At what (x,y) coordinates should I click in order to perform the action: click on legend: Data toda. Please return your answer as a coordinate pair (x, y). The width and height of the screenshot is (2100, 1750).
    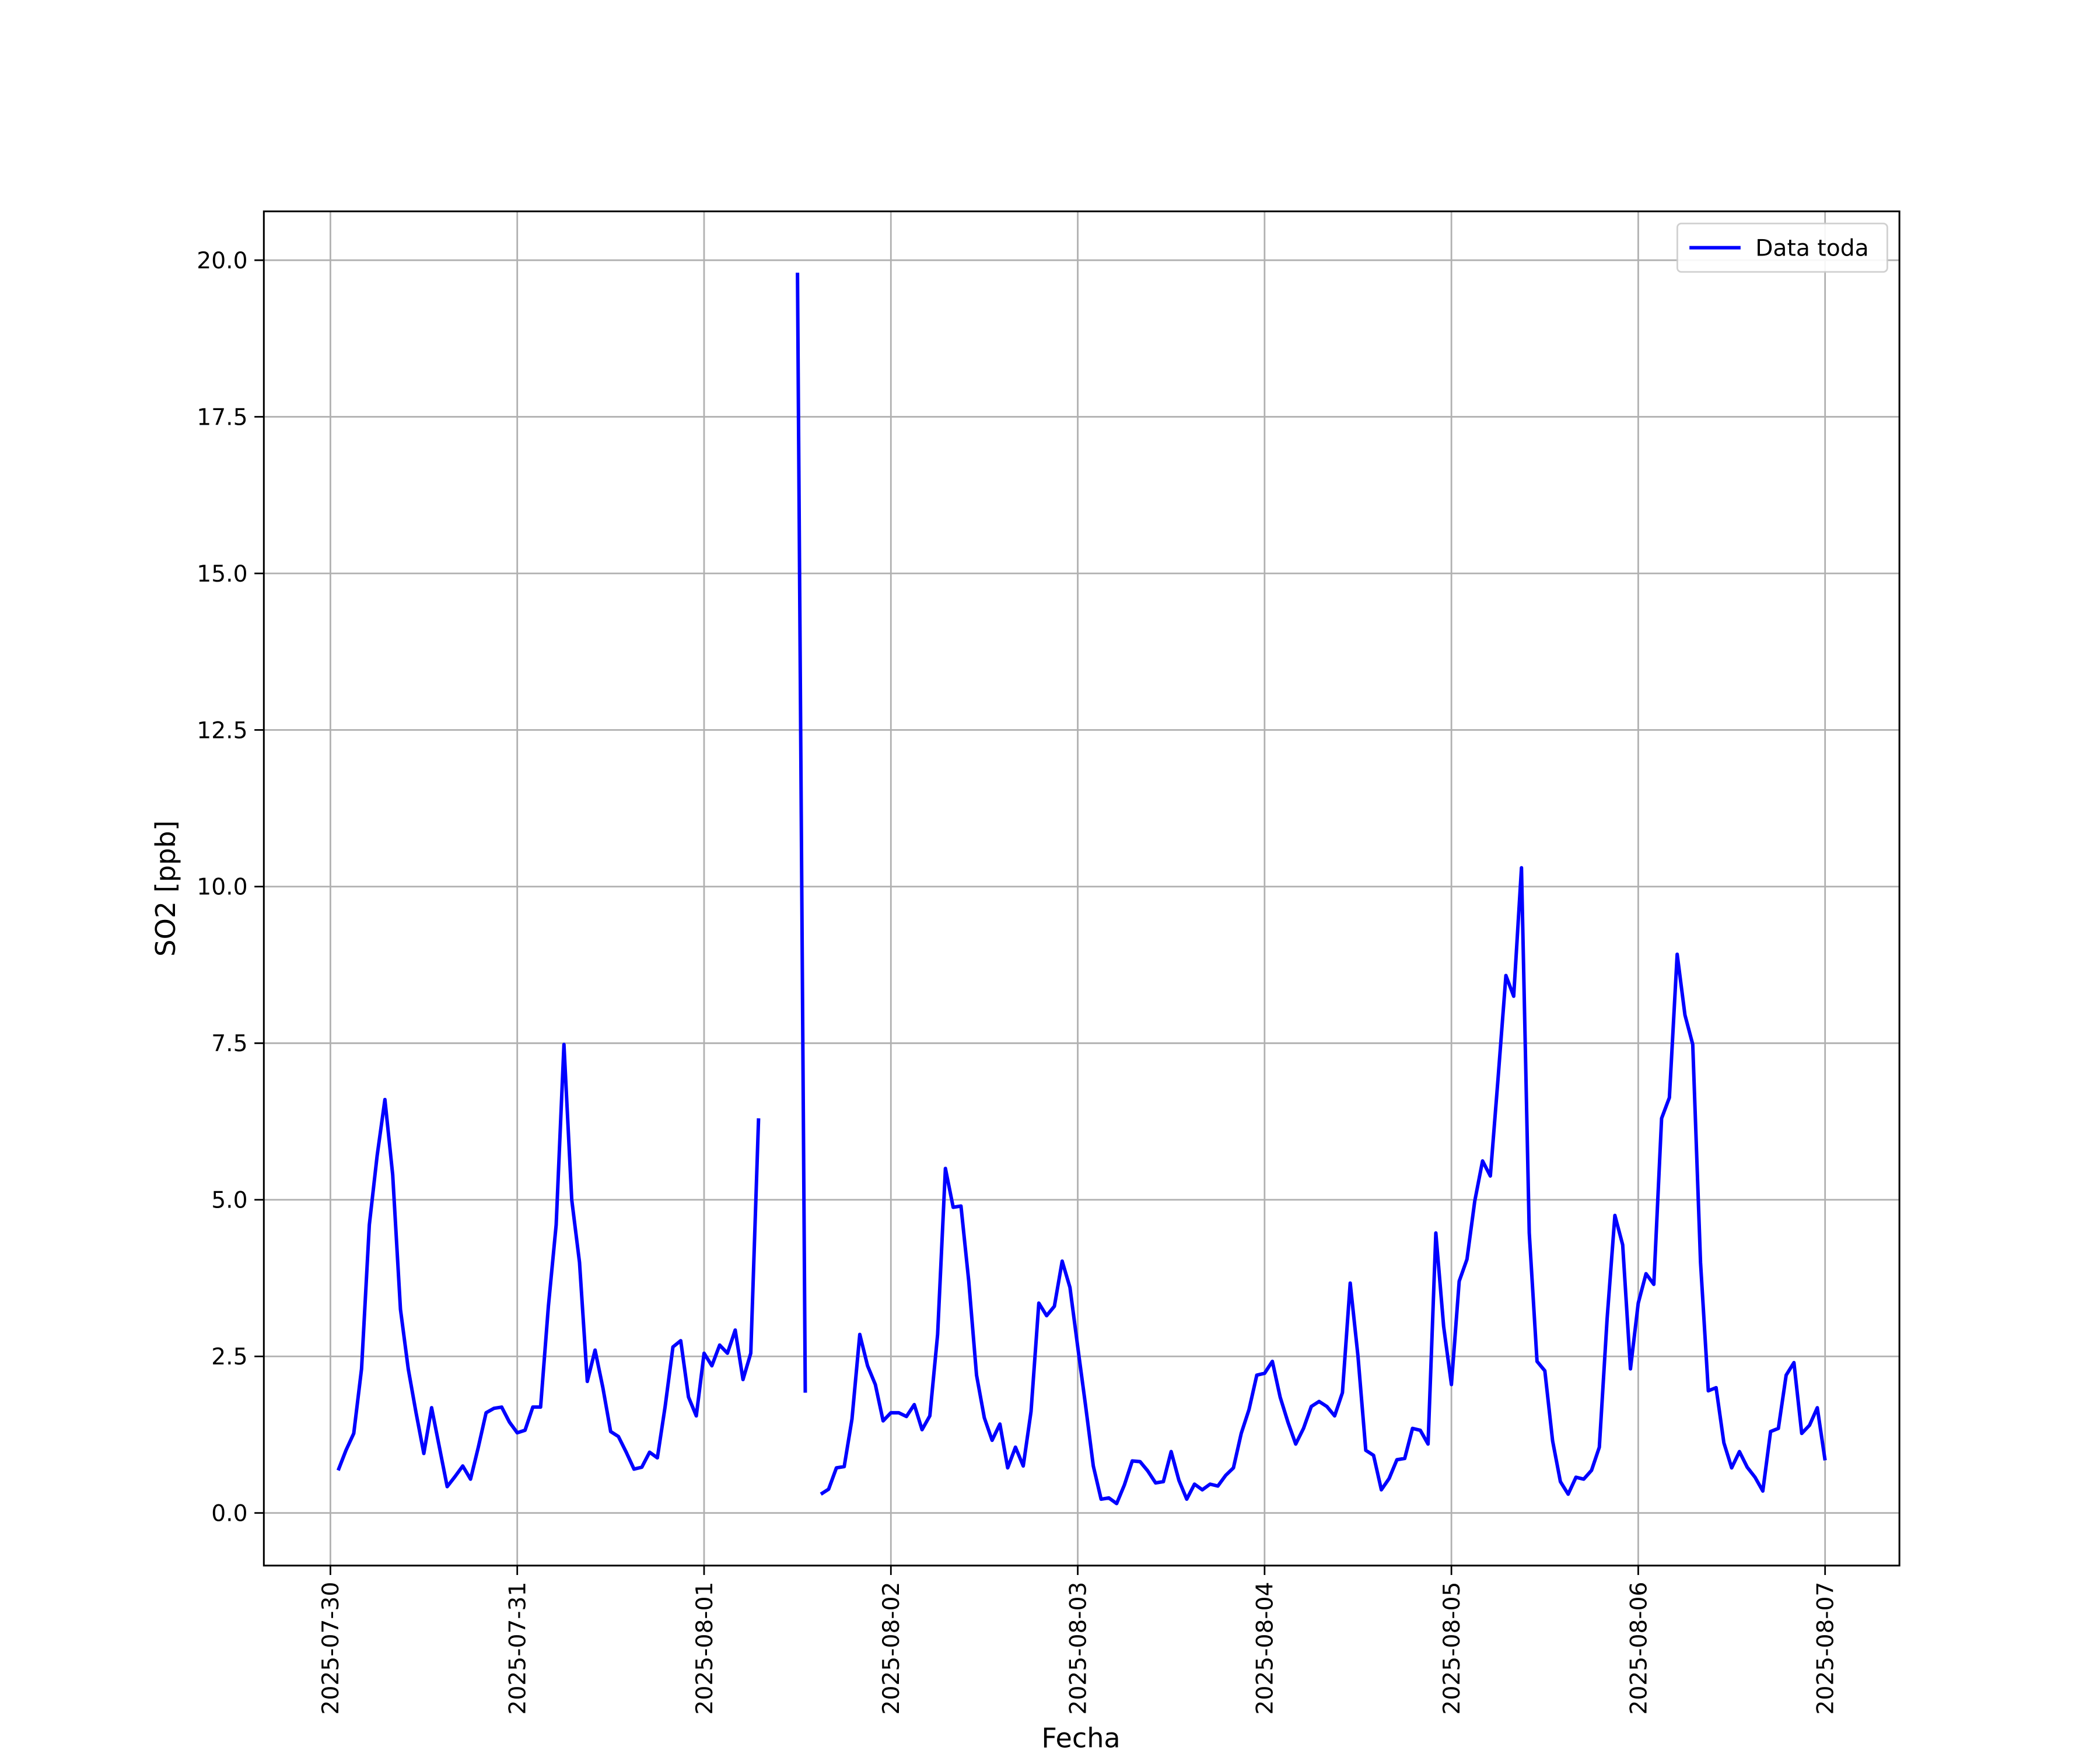
    Looking at the image, I should click on (1782, 247).